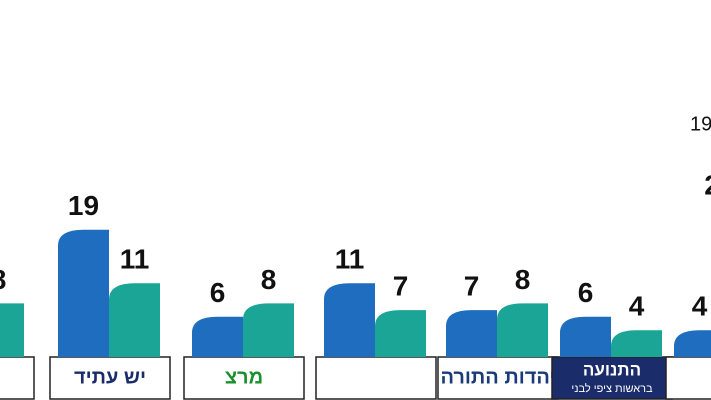 The width and height of the screenshot is (711, 400). What do you see at coordinates (700, 124) in the screenshot?
I see `legend-label: ה-19` at bounding box center [700, 124].